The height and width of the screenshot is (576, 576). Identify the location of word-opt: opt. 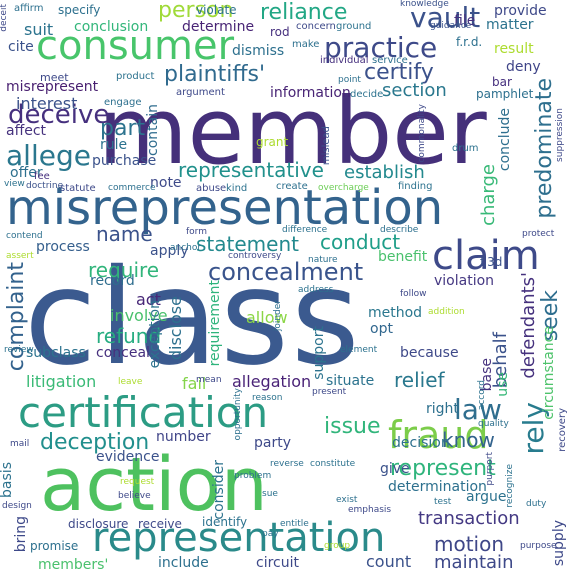
(381, 329).